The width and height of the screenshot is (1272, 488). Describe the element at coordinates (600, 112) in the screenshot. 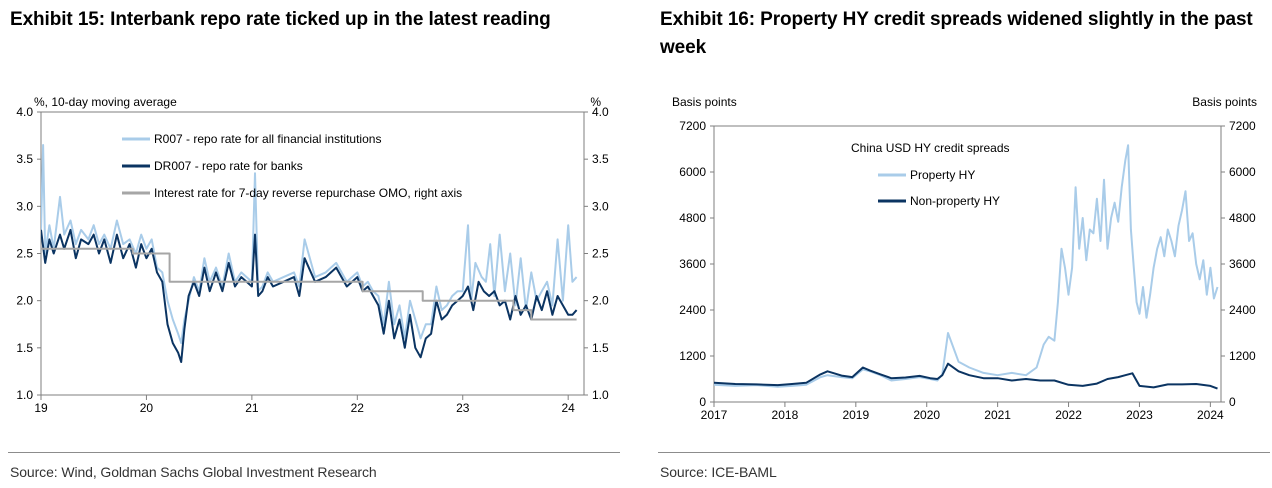

I see `y-tick-label-right: 4.0` at that location.